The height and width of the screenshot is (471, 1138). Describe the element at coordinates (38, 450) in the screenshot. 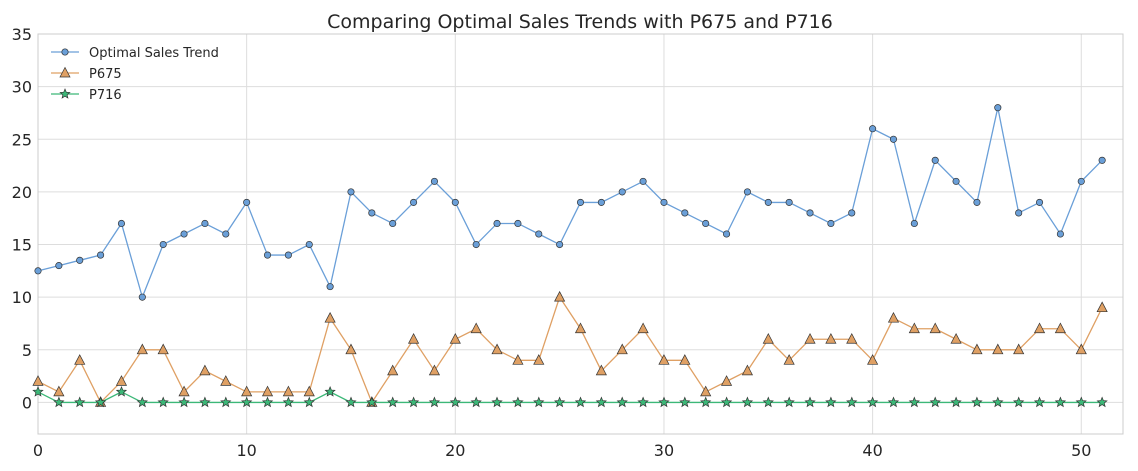

I see `x-tick-label: 0` at that location.